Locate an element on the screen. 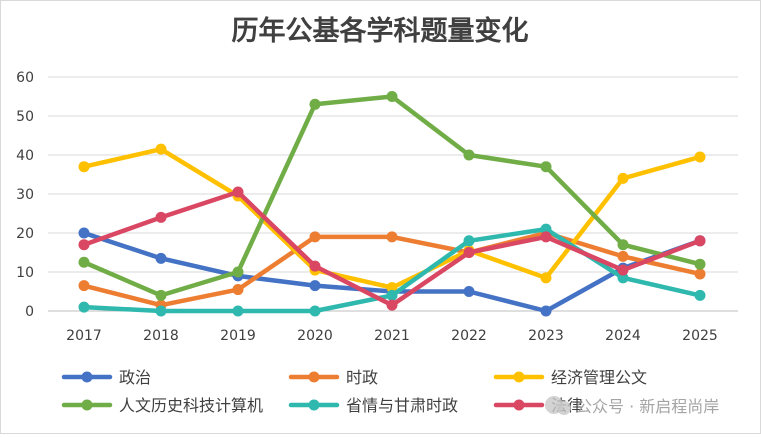  y-tick-label: 60 is located at coordinates (25, 78).